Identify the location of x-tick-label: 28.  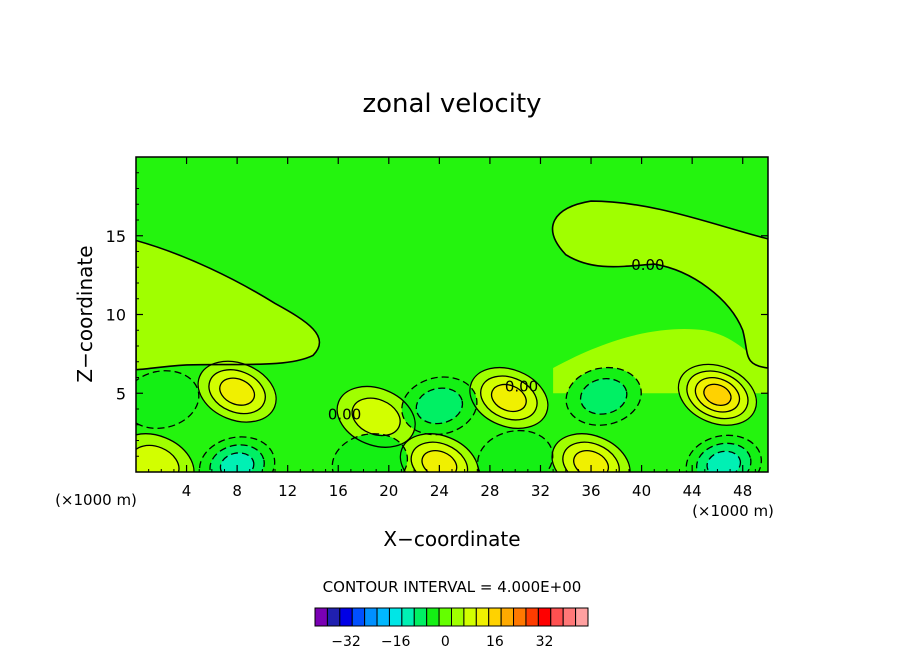
(489, 491).